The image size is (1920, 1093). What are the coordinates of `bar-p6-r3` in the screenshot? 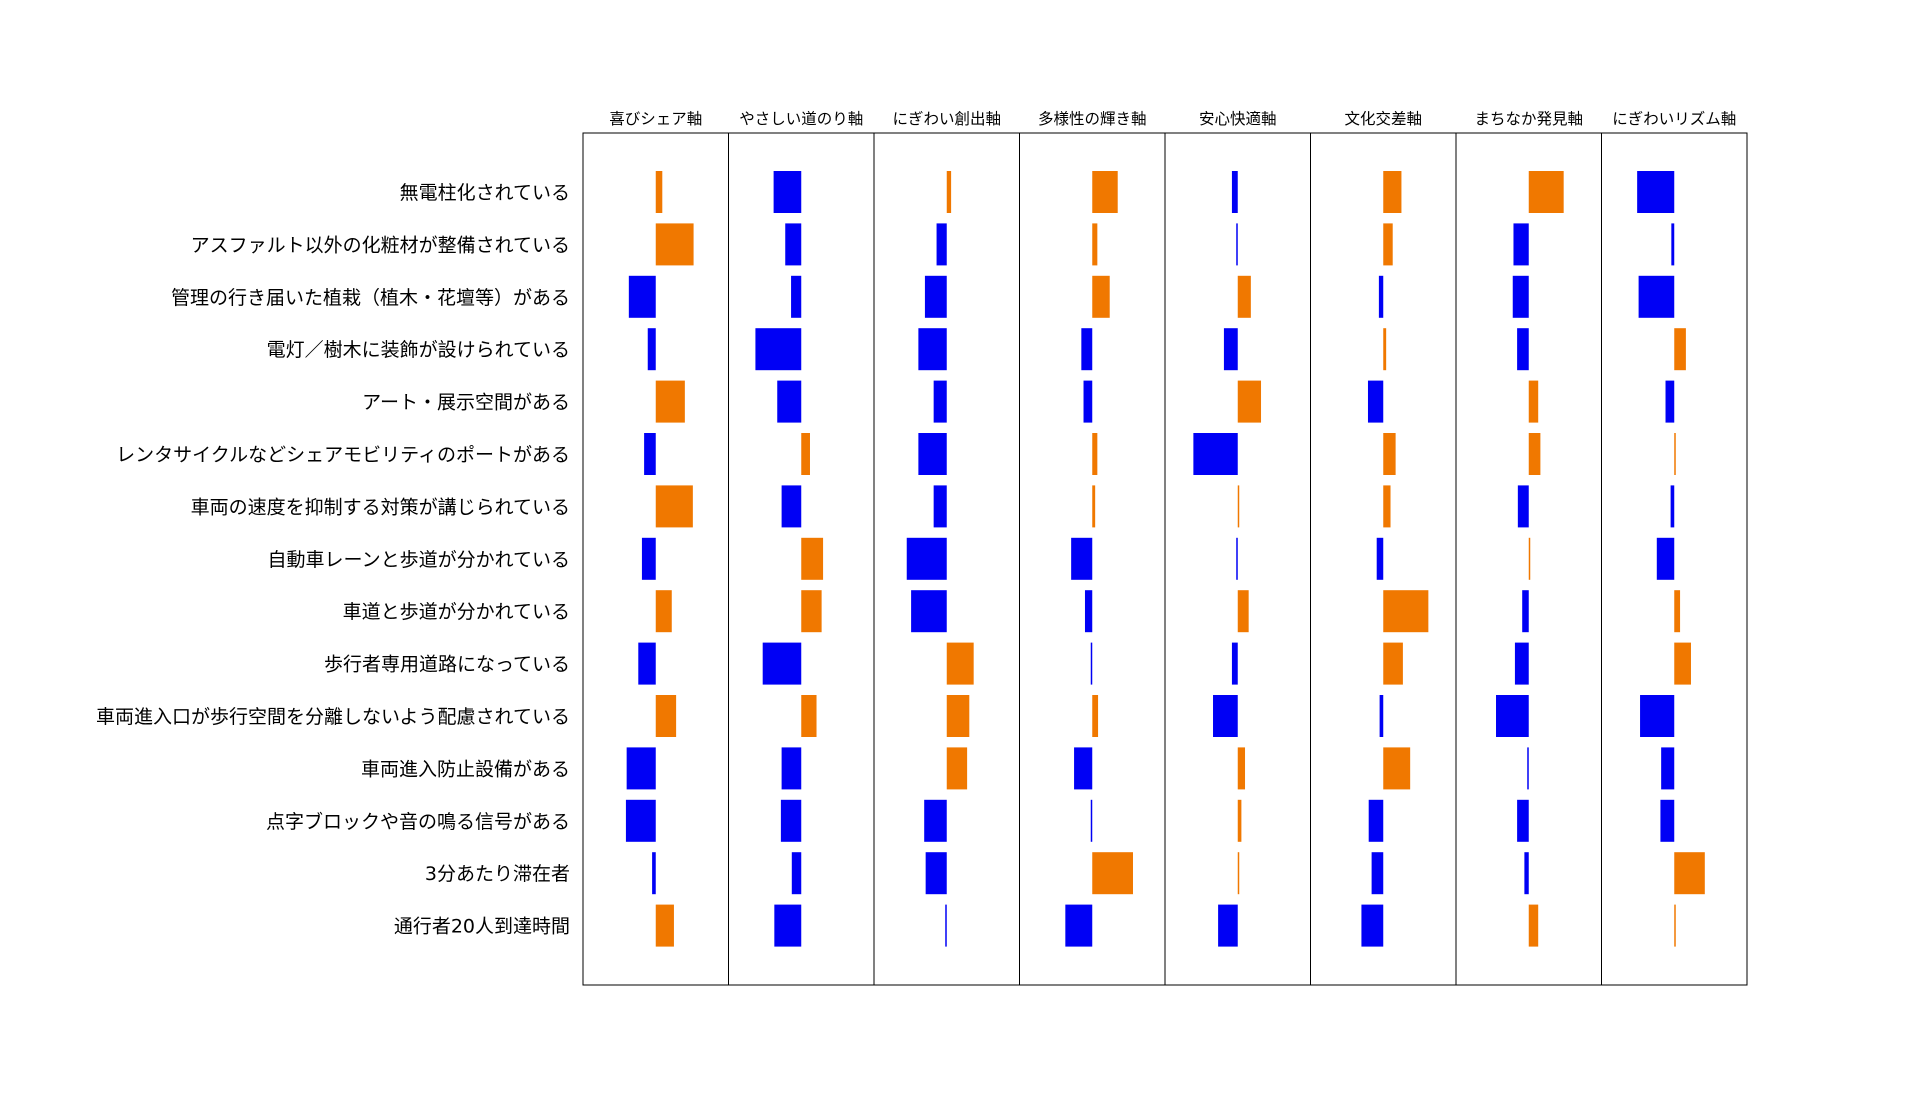 It's located at (1381, 296).